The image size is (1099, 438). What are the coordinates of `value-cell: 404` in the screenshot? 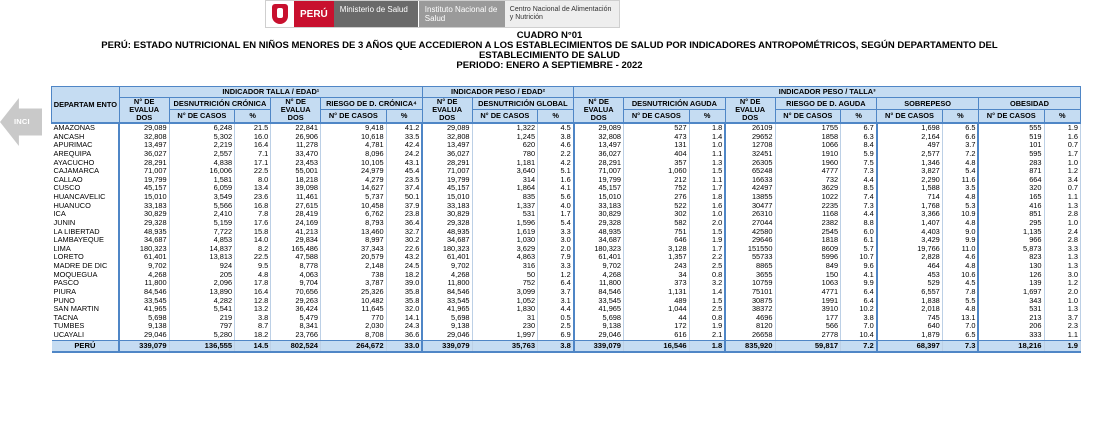 It's located at (656, 154).